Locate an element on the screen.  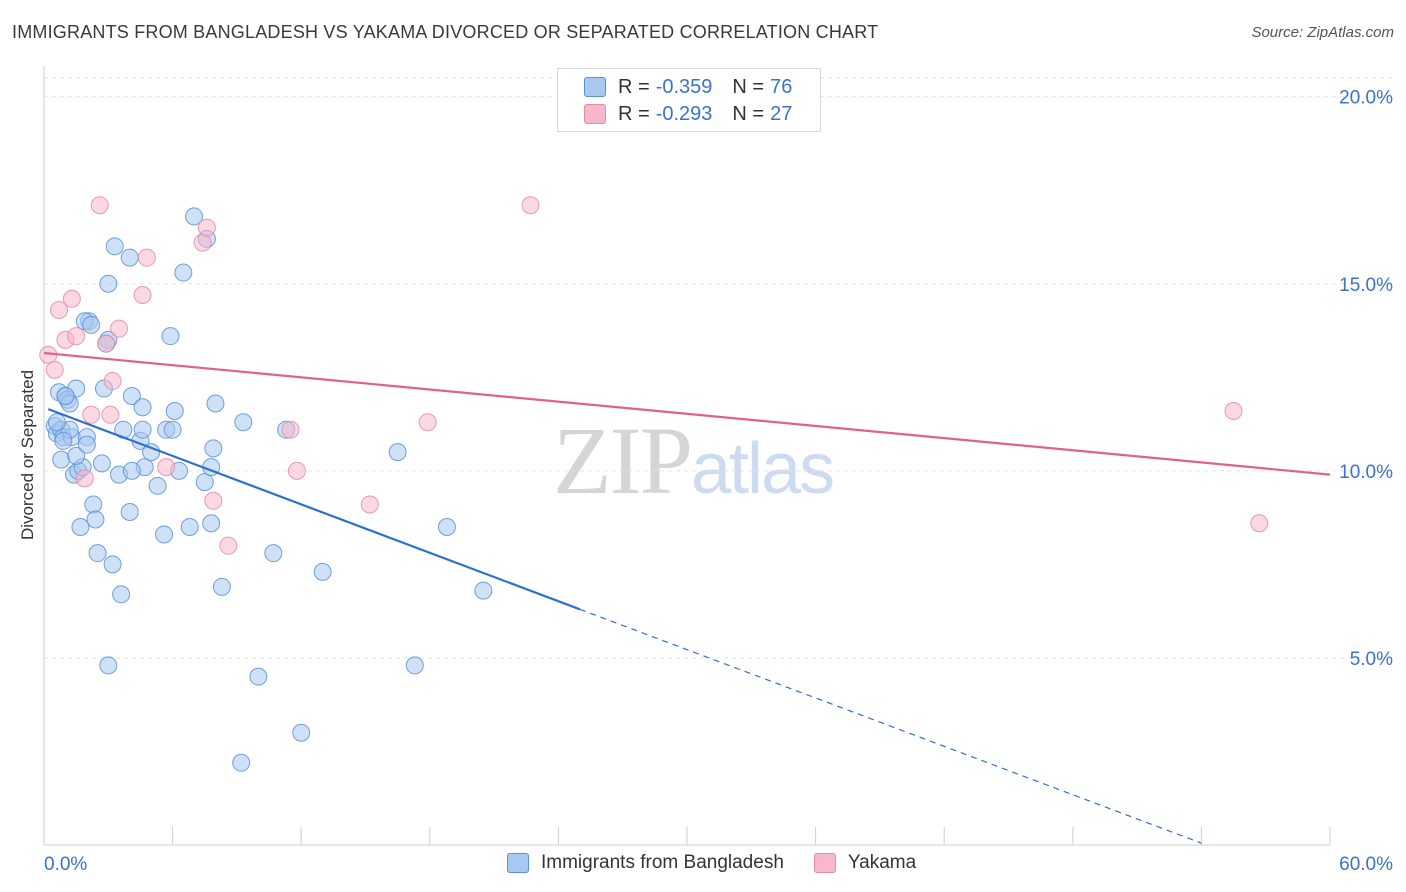
watermark-zip: ZIP is located at coordinates (623, 460).